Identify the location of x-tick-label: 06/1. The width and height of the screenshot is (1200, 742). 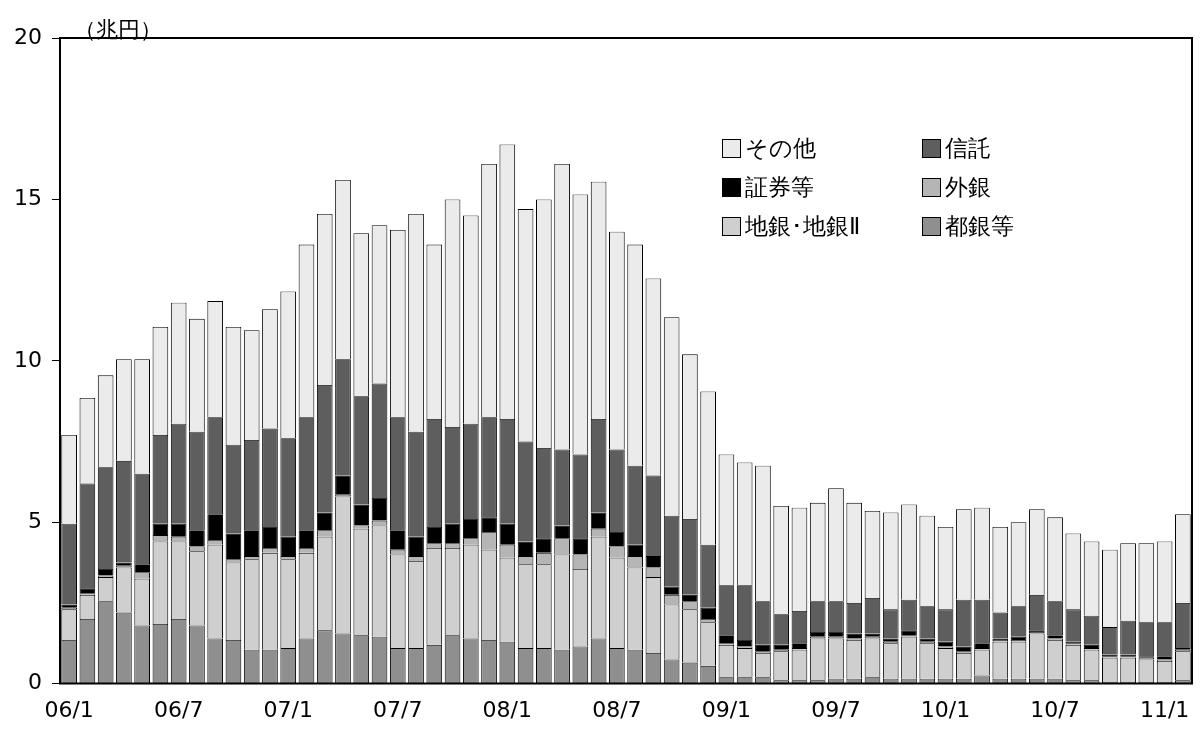
(69, 709).